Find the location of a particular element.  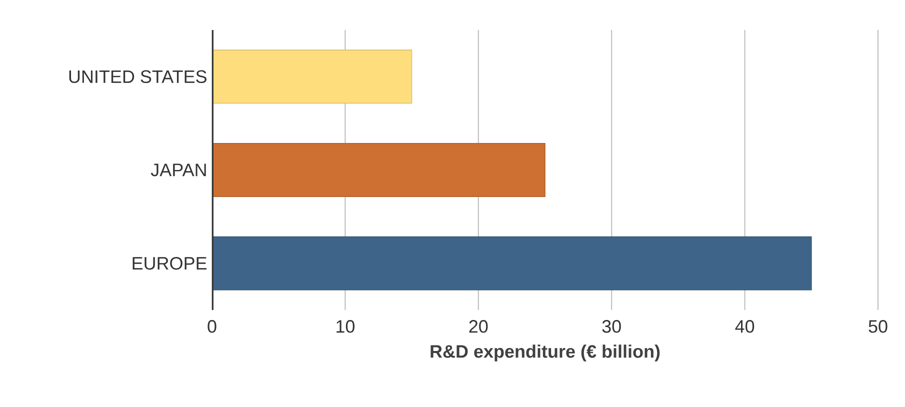

x-tick-label: 30 is located at coordinates (611, 326).